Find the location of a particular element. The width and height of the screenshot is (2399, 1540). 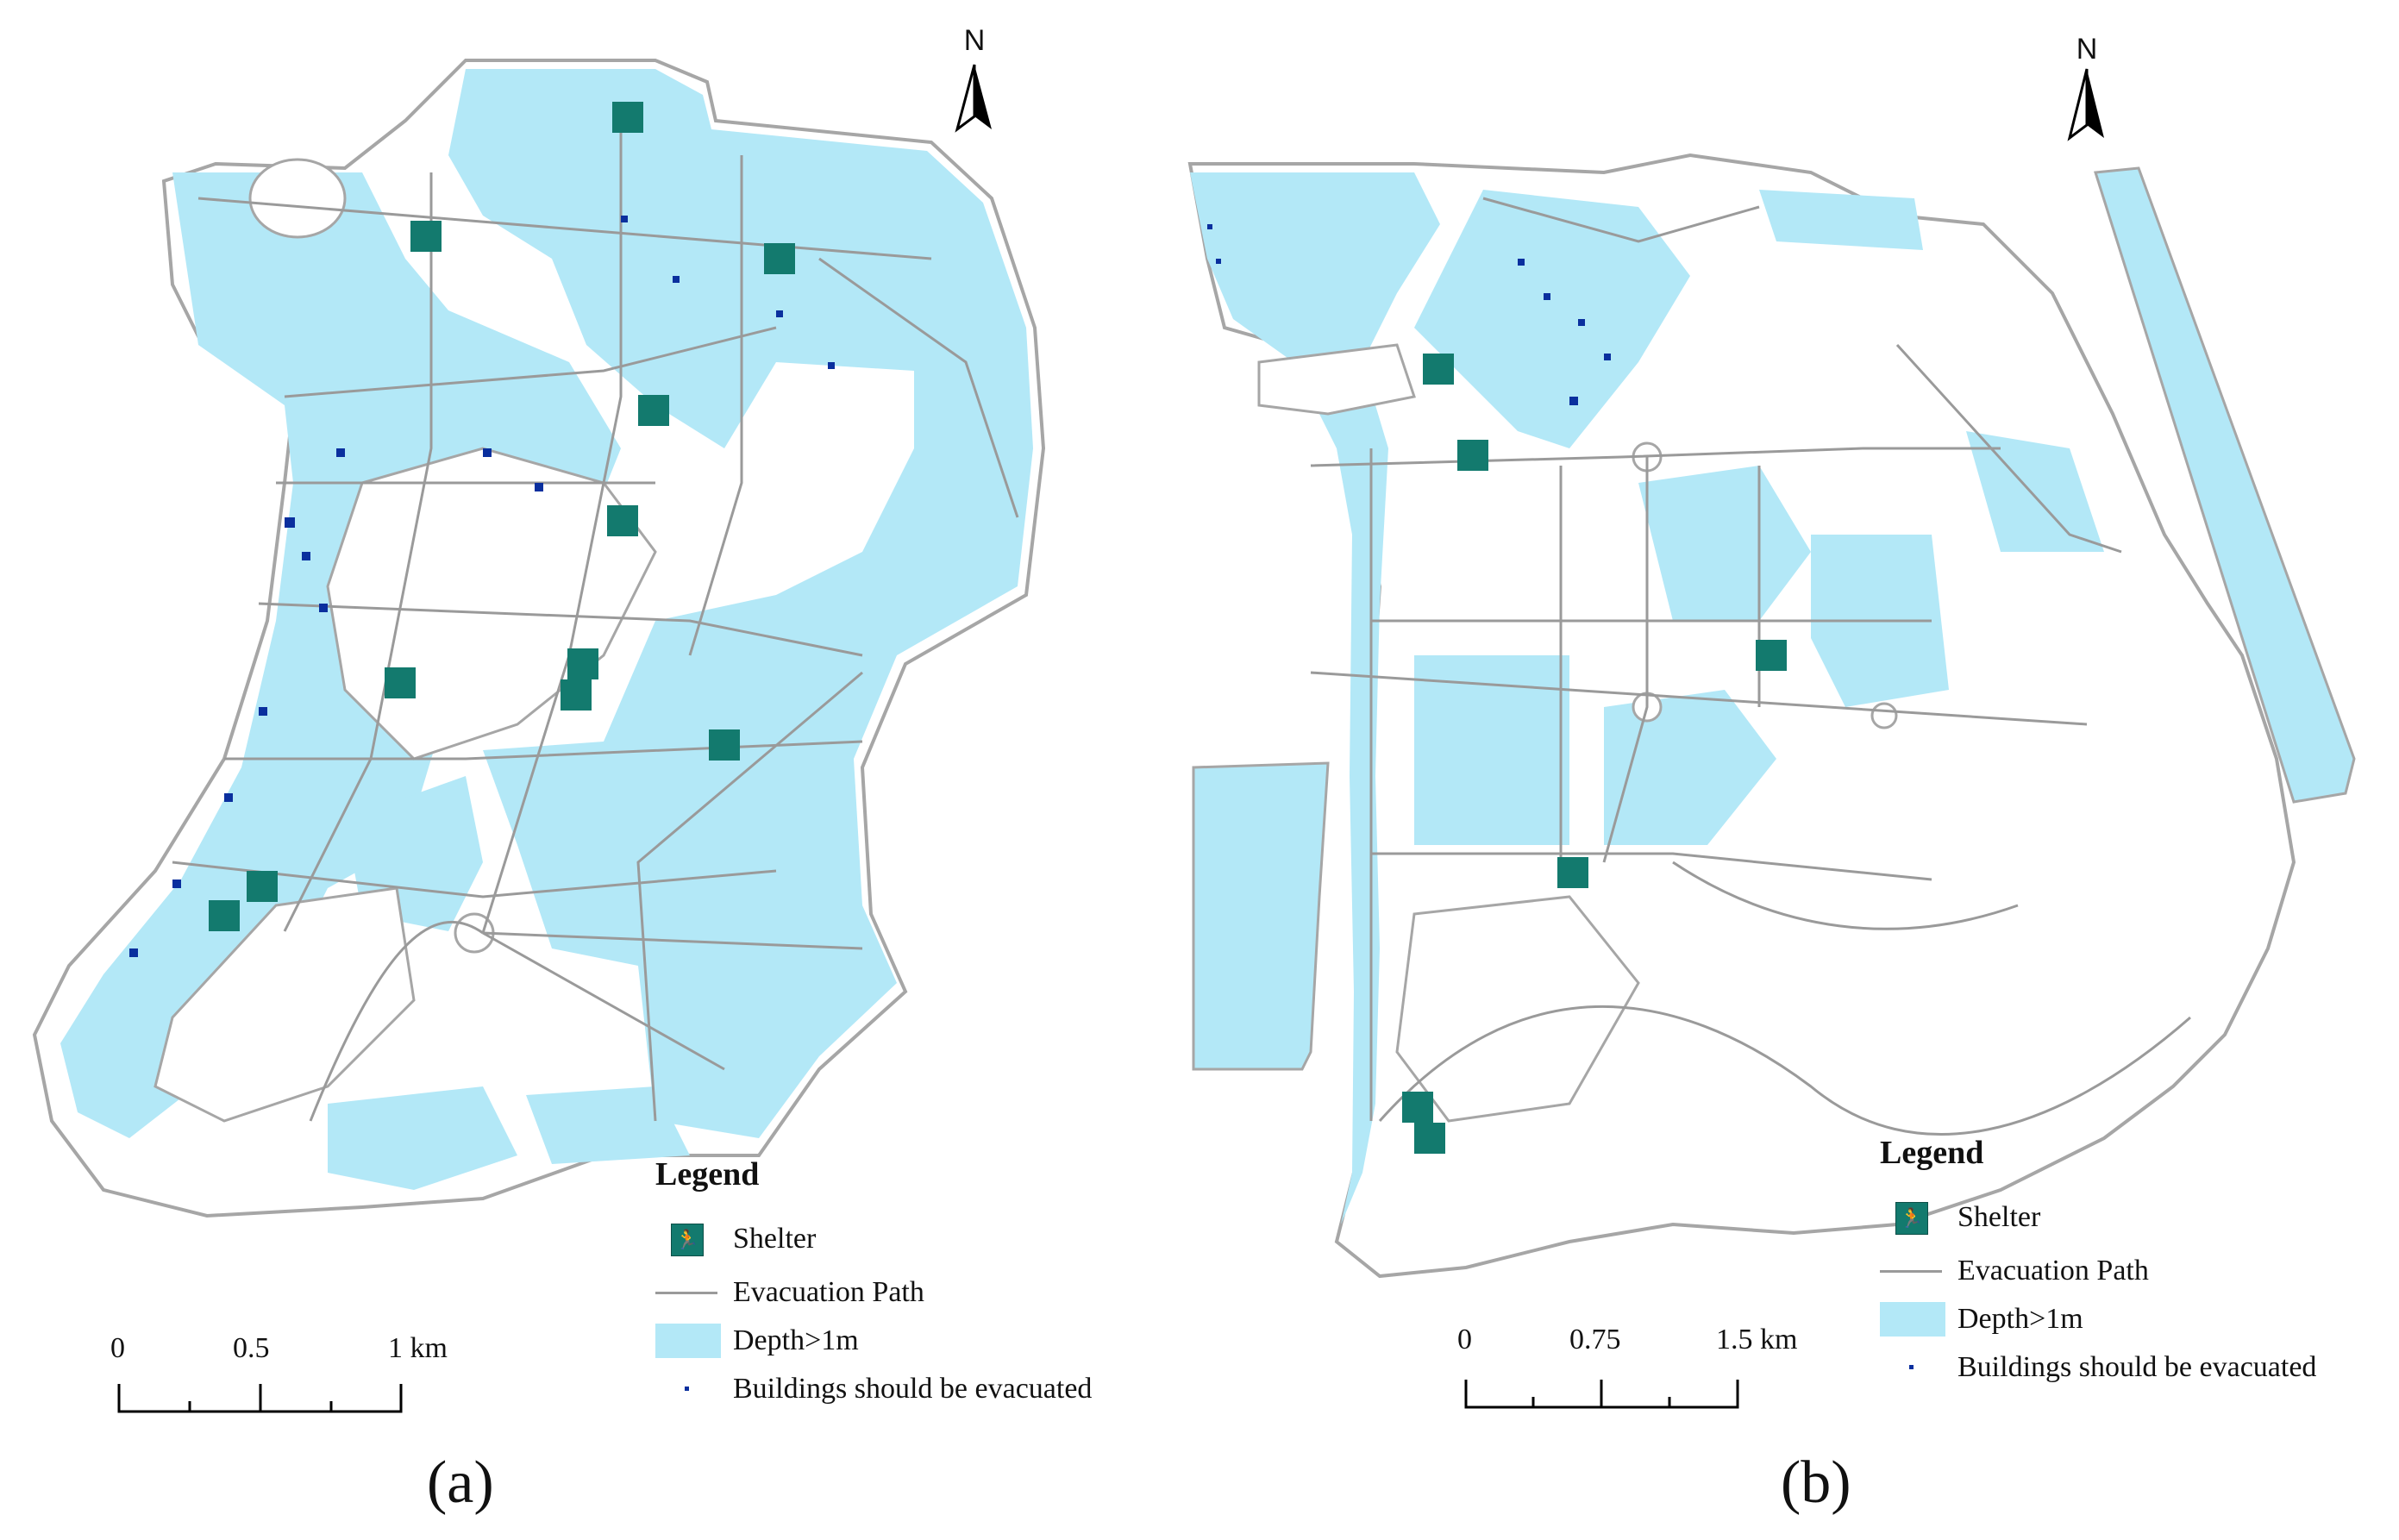

roundabout is located at coordinates (1884, 715).